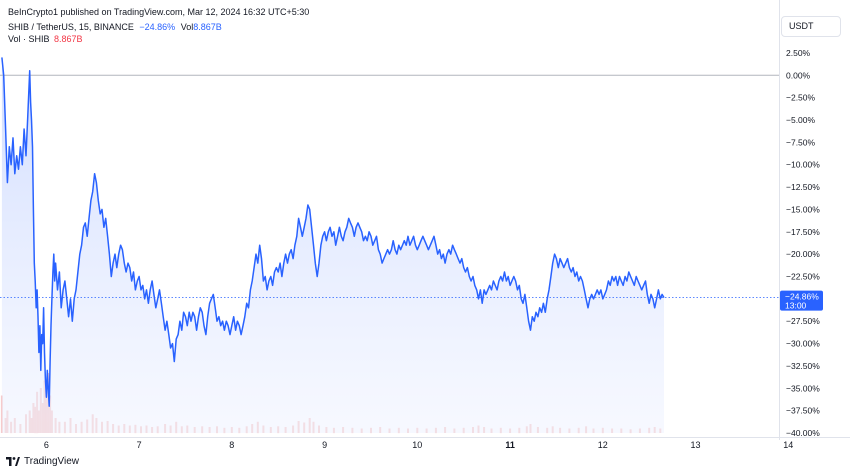 The image size is (850, 474). I want to click on price-tick-12: −30.00%, so click(803, 344).